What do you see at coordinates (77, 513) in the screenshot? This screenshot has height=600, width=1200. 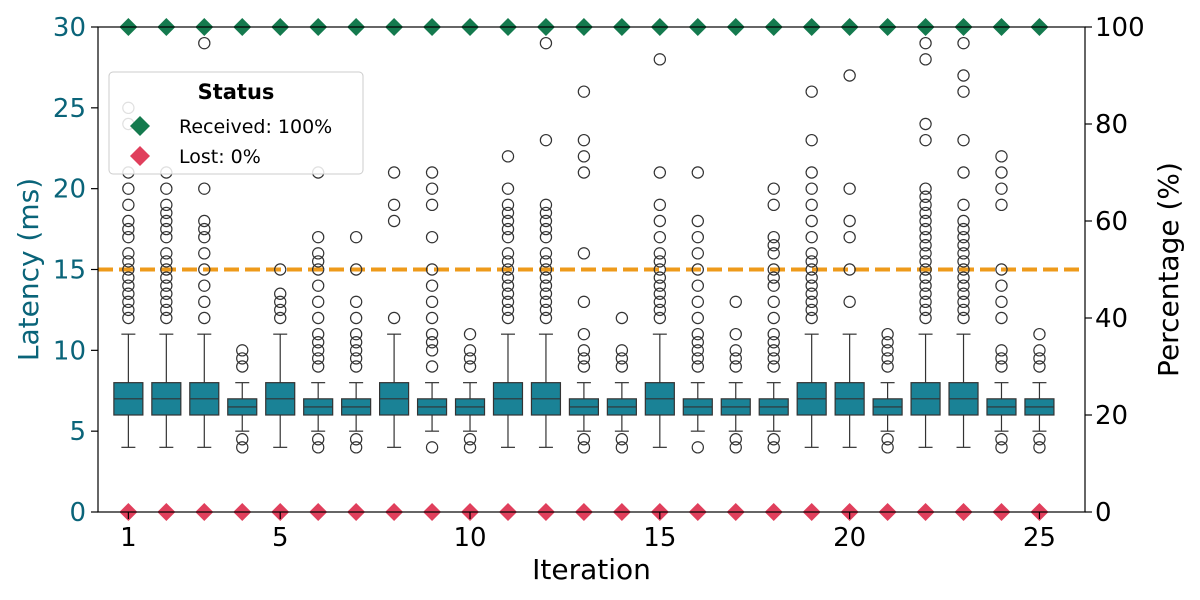 I see `y-left-tick-label: 0` at bounding box center [77, 513].